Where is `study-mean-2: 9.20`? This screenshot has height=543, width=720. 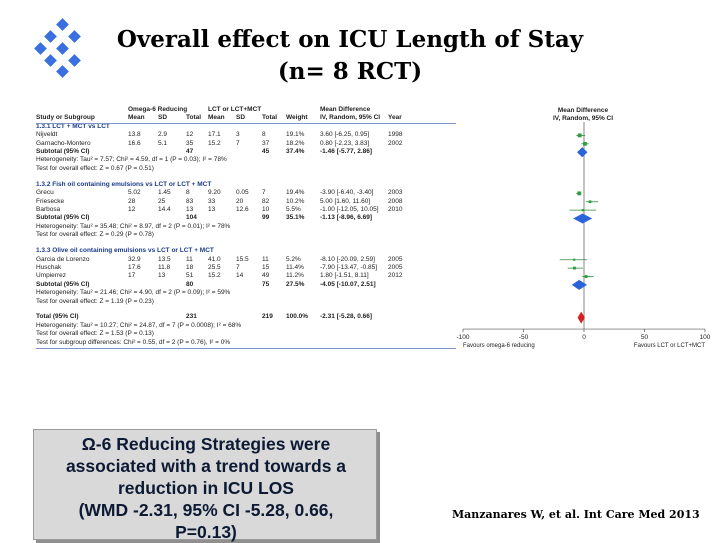 study-mean-2: 9.20 is located at coordinates (214, 193).